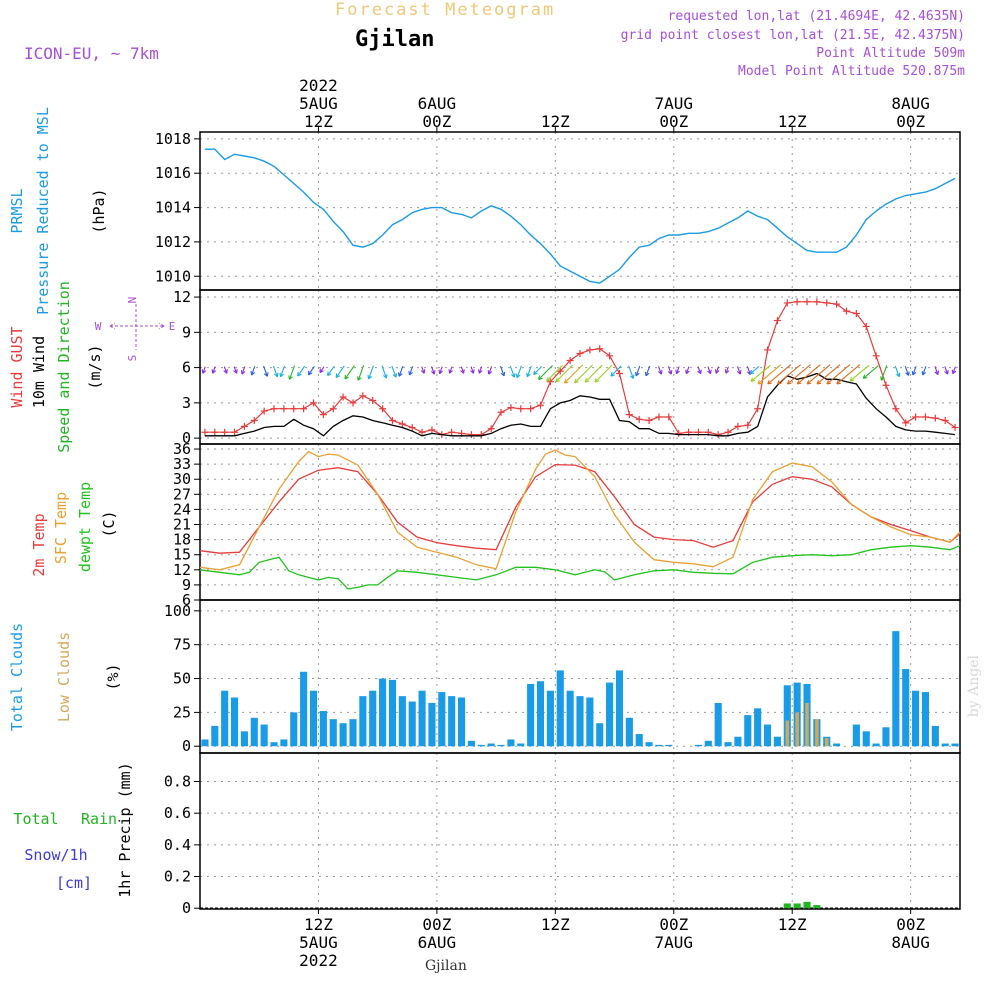 The image size is (1000, 1000). I want to click on y-tick-label: 12, so click(182, 570).